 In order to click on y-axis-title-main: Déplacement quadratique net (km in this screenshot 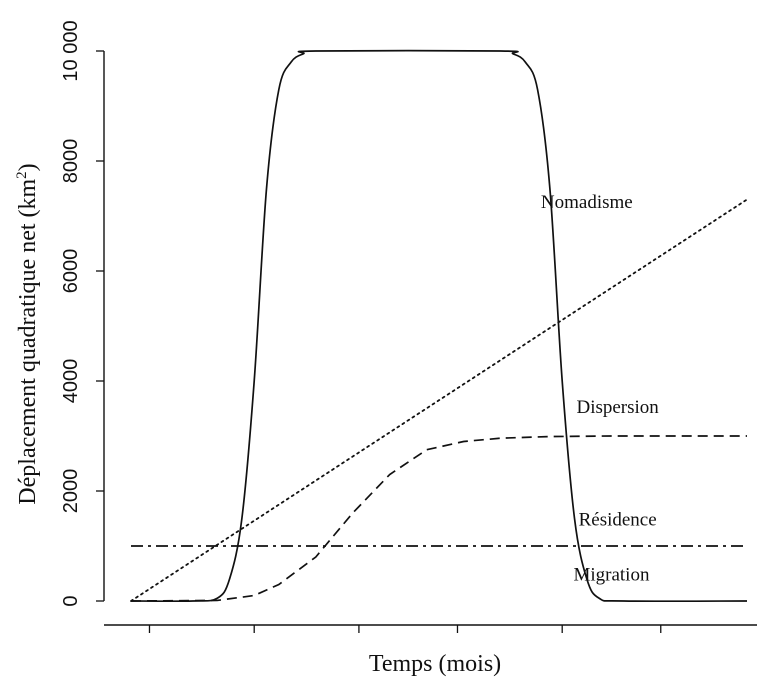, I will do `click(28, 341)`.